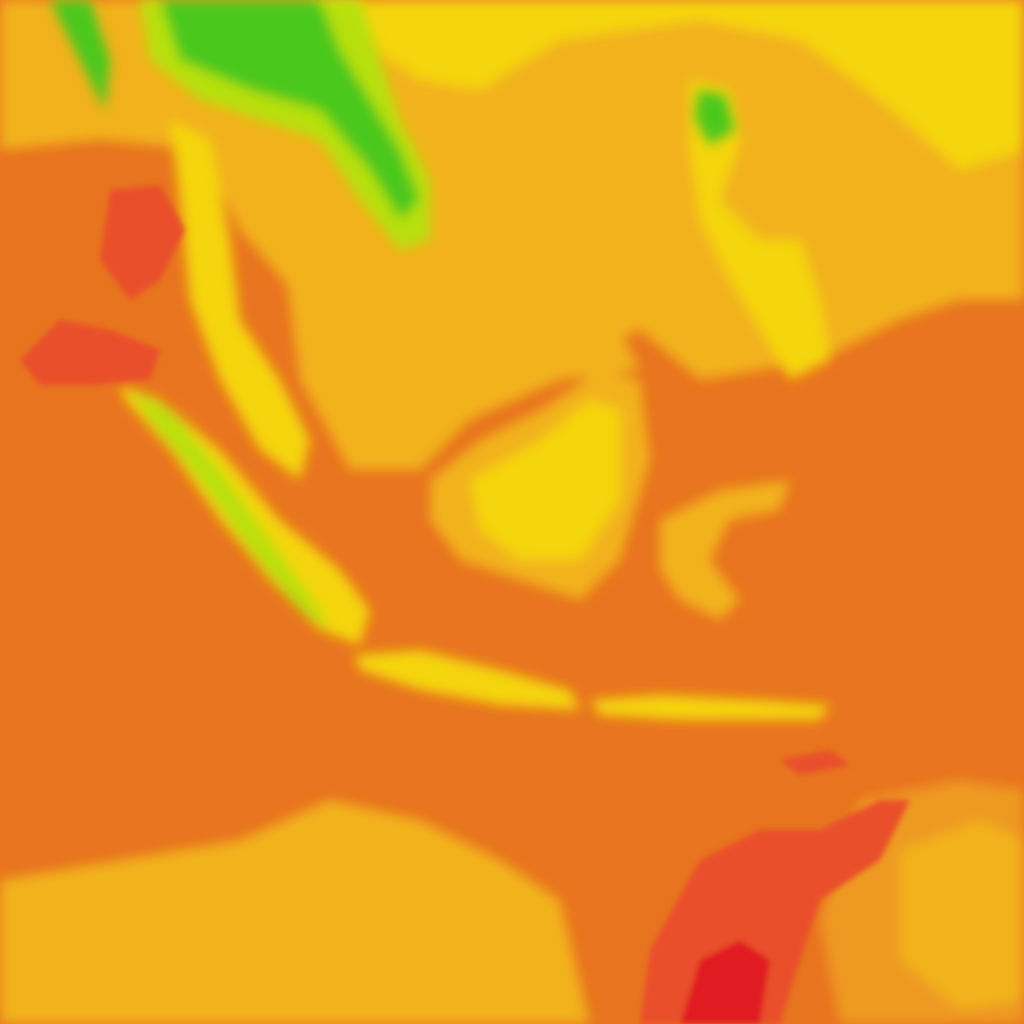  What do you see at coordinates (467, 680) in the screenshot?
I see `java-island` at bounding box center [467, 680].